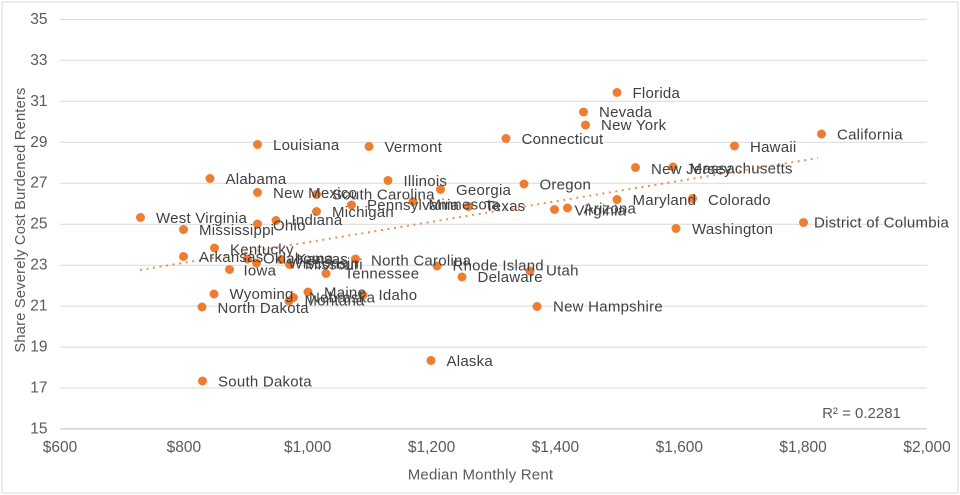  What do you see at coordinates (38, 19) in the screenshot?
I see `svg-text: 35` at bounding box center [38, 19].